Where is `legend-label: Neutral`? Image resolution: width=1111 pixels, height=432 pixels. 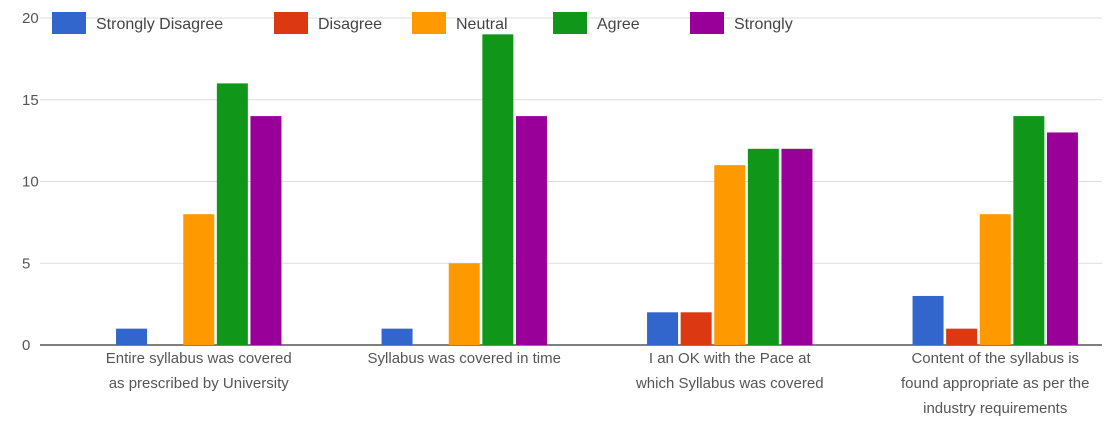 legend-label: Neutral is located at coordinates (482, 24).